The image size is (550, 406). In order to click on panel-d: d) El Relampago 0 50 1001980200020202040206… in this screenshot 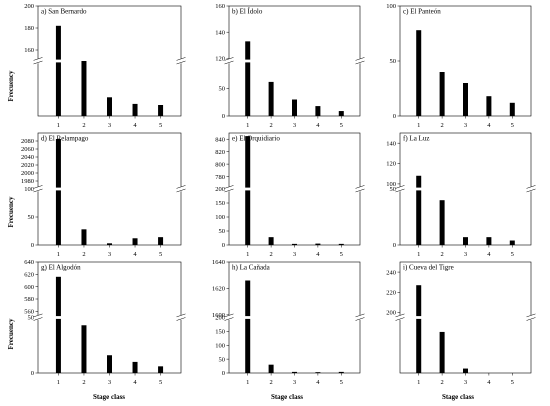, I will do `click(103, 195)`.